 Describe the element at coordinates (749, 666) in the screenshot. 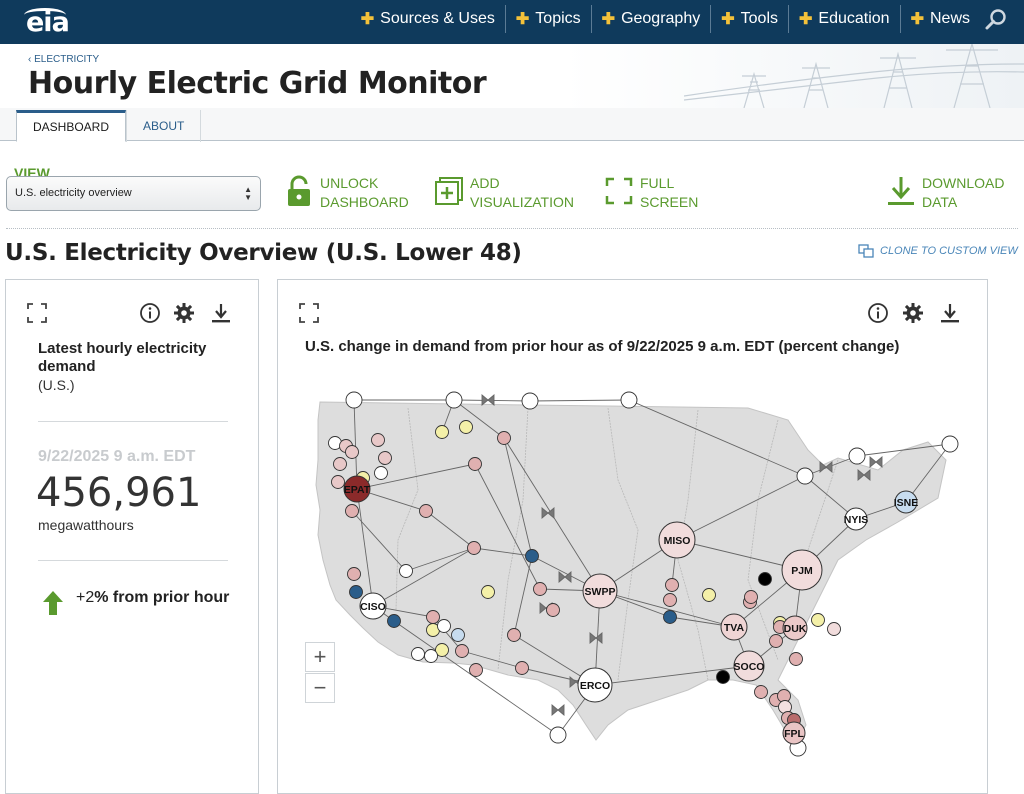

I see `region-node-soco` at that location.